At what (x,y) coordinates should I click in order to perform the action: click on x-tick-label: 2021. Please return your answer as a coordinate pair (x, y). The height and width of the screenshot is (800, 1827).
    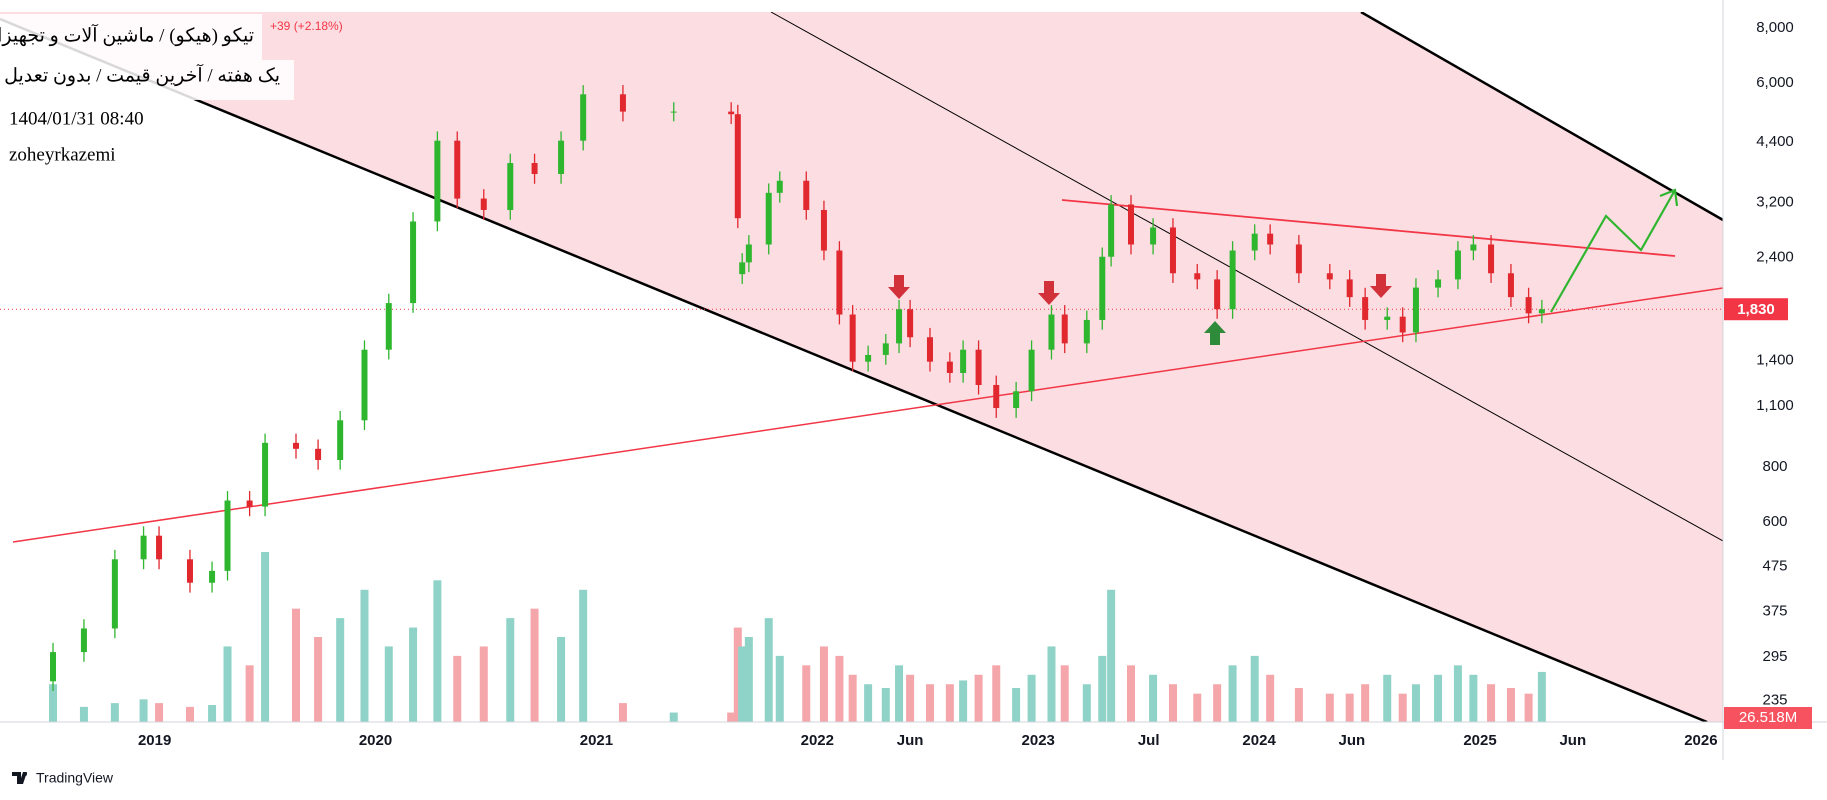
    Looking at the image, I should click on (596, 740).